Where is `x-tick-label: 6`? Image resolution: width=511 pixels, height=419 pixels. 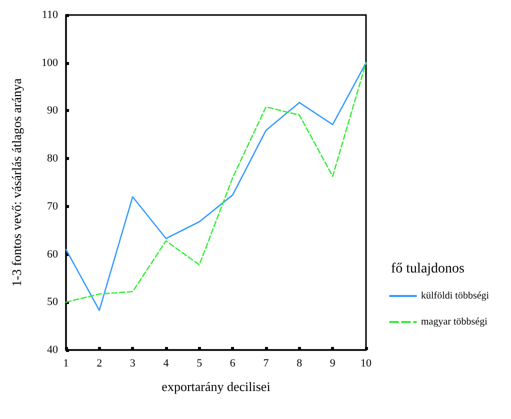 x-tick-label: 6 is located at coordinates (233, 364).